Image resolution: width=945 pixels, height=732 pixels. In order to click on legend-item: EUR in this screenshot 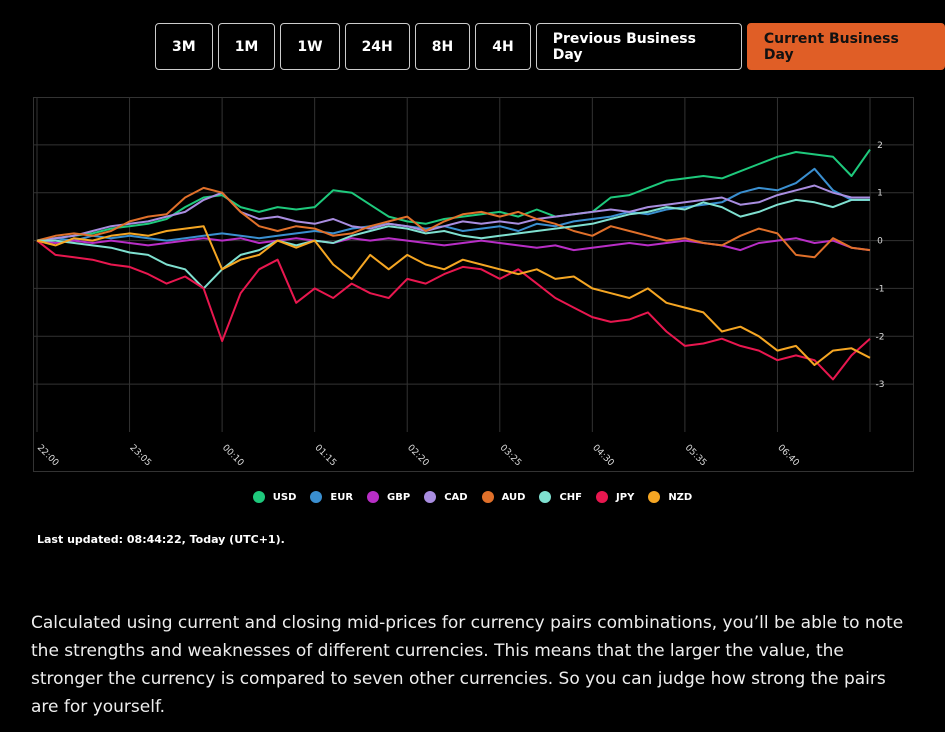, I will do `click(331, 497)`.